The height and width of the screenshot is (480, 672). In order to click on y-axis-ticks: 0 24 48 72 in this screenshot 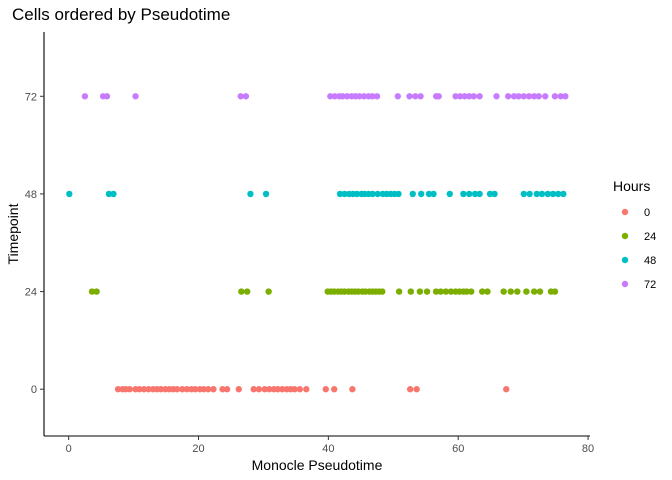, I will do `click(34, 243)`.